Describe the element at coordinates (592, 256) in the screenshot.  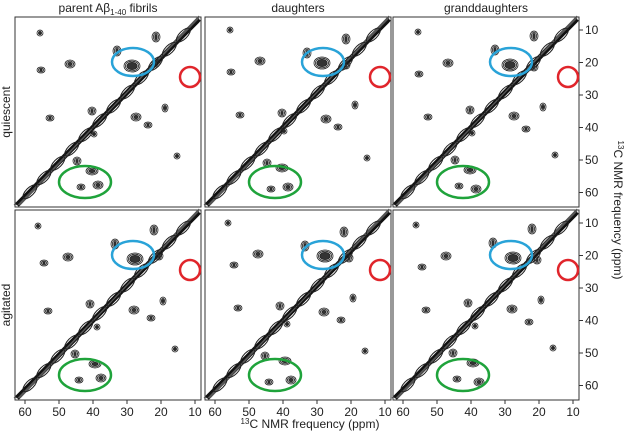
I see `y-tick-label: 20` at that location.